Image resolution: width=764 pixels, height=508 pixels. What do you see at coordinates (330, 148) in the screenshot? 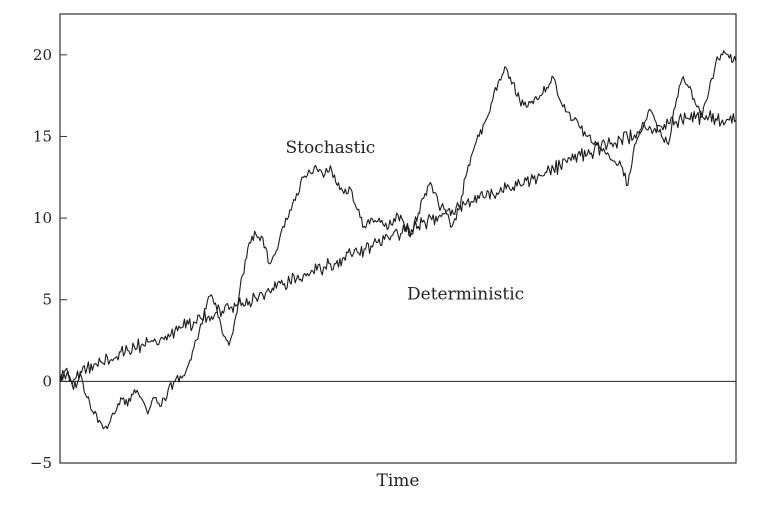
I see `annotation-stochastic: Stochastic` at bounding box center [330, 148].